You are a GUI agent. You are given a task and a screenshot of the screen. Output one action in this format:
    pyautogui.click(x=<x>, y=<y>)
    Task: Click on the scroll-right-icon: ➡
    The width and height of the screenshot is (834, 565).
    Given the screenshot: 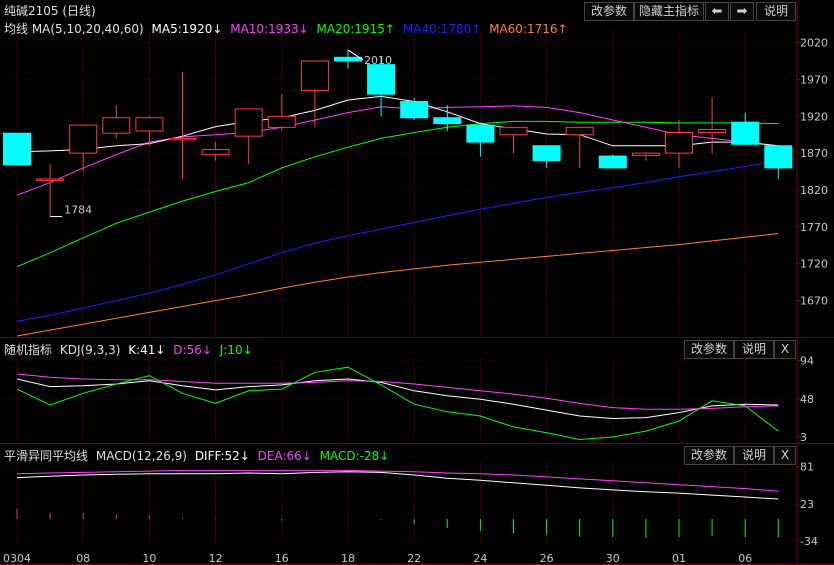 What is the action you would take?
    pyautogui.click(x=742, y=11)
    